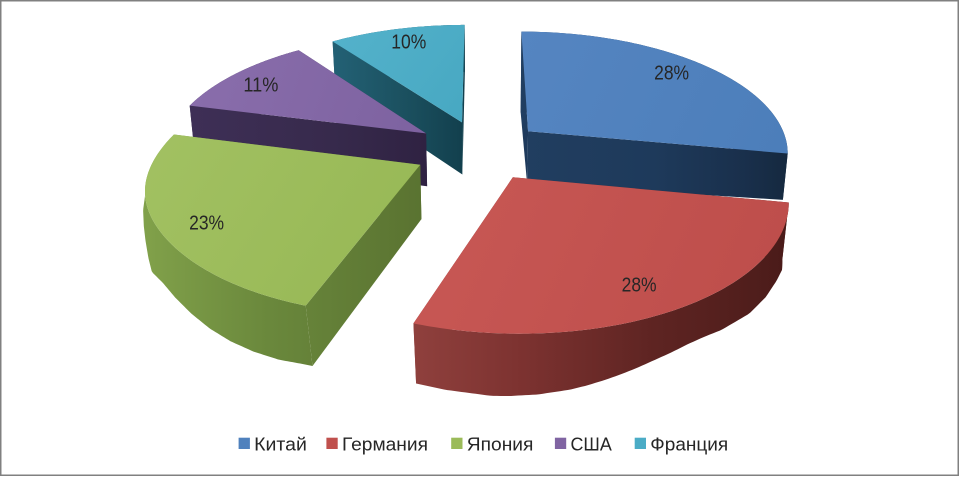 This screenshot has width=959, height=481. Describe the element at coordinates (500, 444) in the screenshot. I see `svg-text: Япония` at that location.